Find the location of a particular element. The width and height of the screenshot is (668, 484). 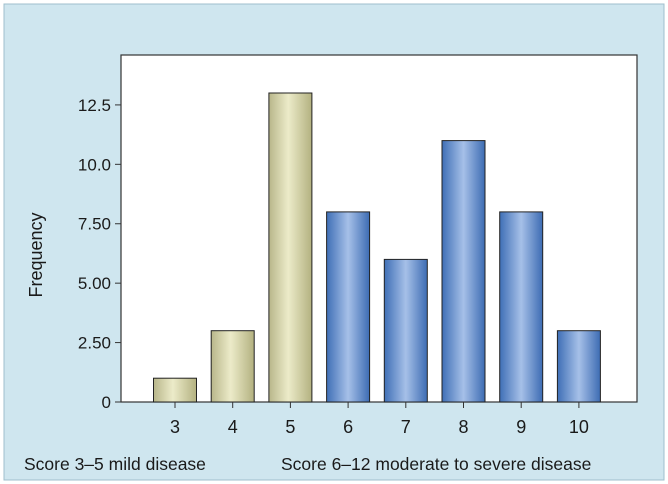

x-tick-label-9: 9 is located at coordinates (521, 427).